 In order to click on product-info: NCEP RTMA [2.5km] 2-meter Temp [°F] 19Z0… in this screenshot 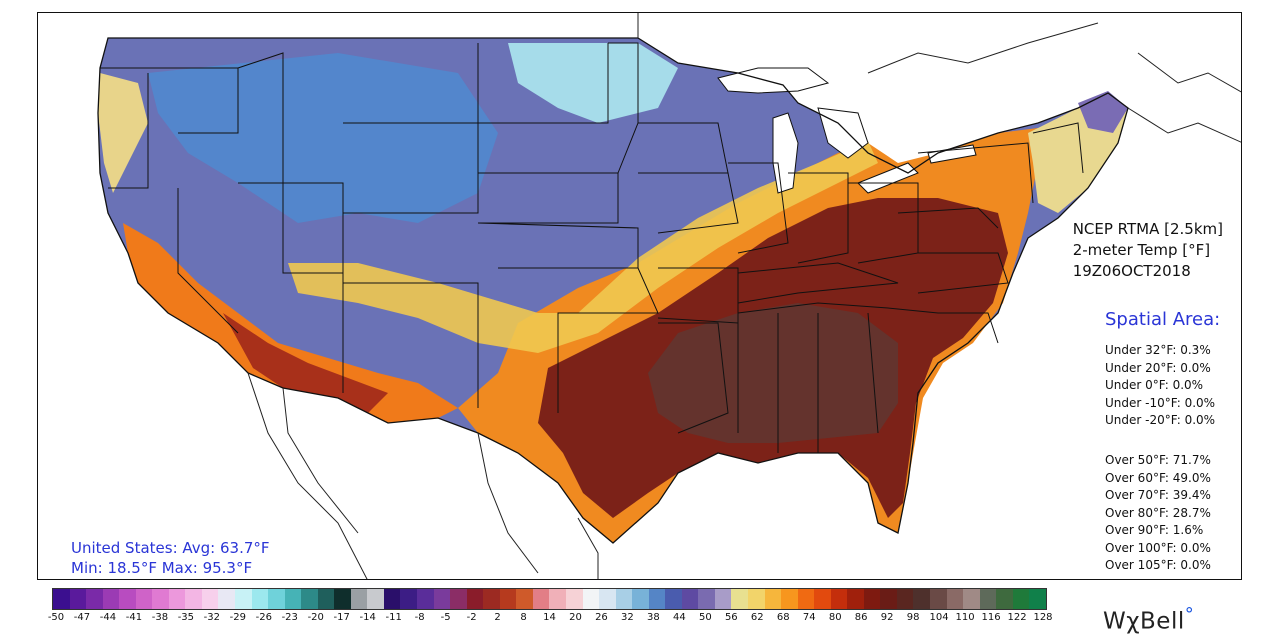, I will do `click(1148, 250)`.